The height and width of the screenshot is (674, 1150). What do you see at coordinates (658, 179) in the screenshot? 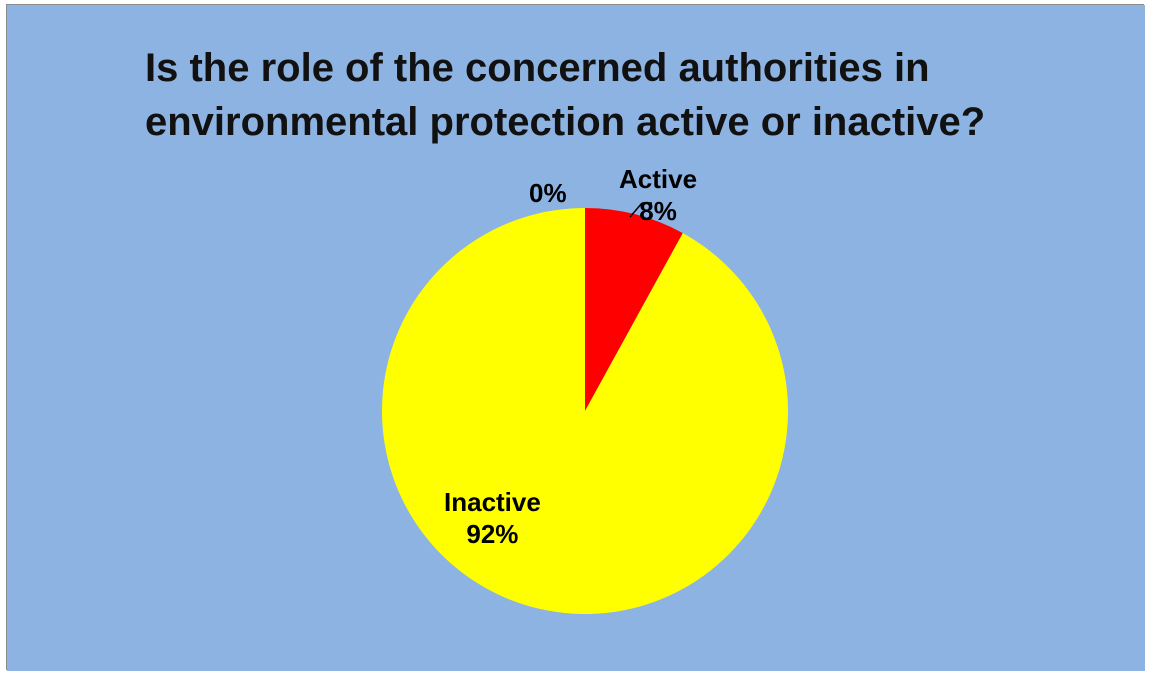
I see `data-label-active-category: Active` at bounding box center [658, 179].